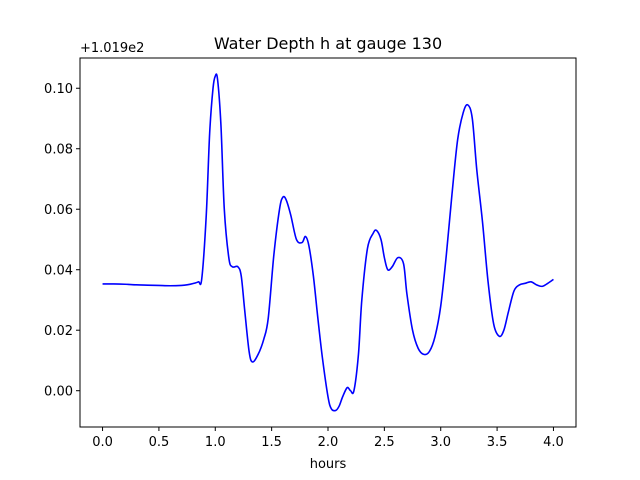 This screenshot has width=640, height=480. What do you see at coordinates (328, 442) in the screenshot?
I see `x-tick-label: 2.0` at bounding box center [328, 442].